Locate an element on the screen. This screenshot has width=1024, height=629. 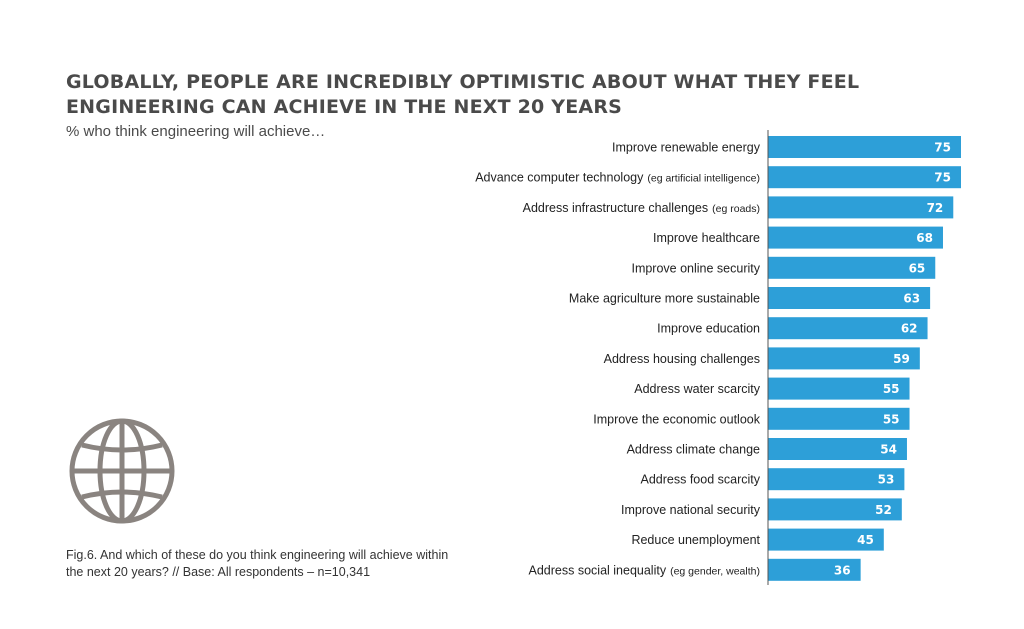
category-label-main: Improve online security is located at coordinates (695, 268).